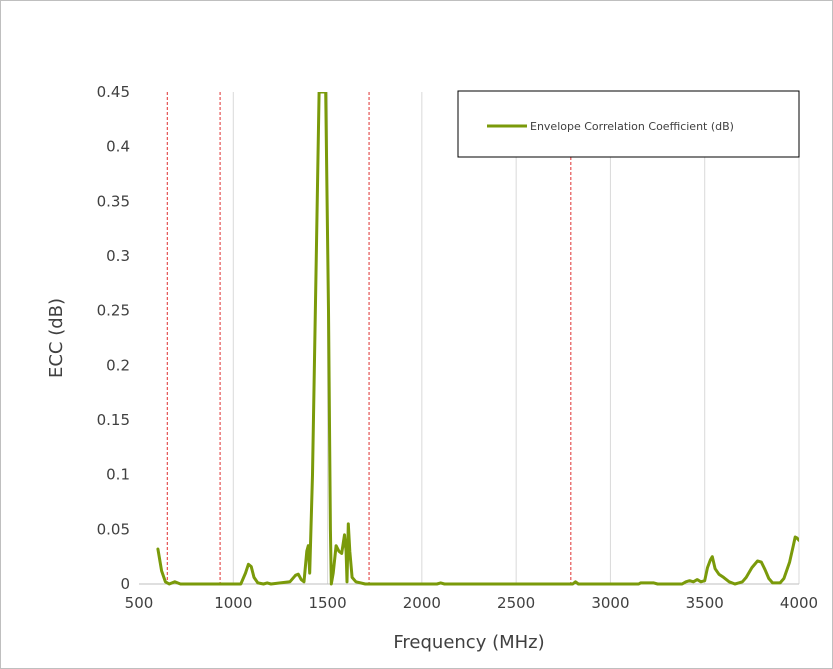 This screenshot has height=669, width=833. What do you see at coordinates (118, 365) in the screenshot?
I see `y-tick-label: 0.2` at bounding box center [118, 365].